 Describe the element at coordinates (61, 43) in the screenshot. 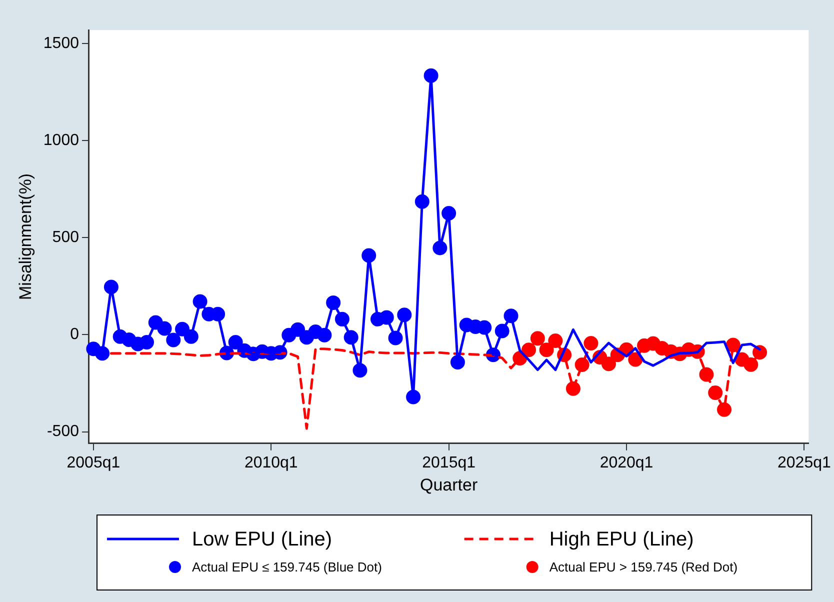

I see `y-tick-label: 1500` at that location.